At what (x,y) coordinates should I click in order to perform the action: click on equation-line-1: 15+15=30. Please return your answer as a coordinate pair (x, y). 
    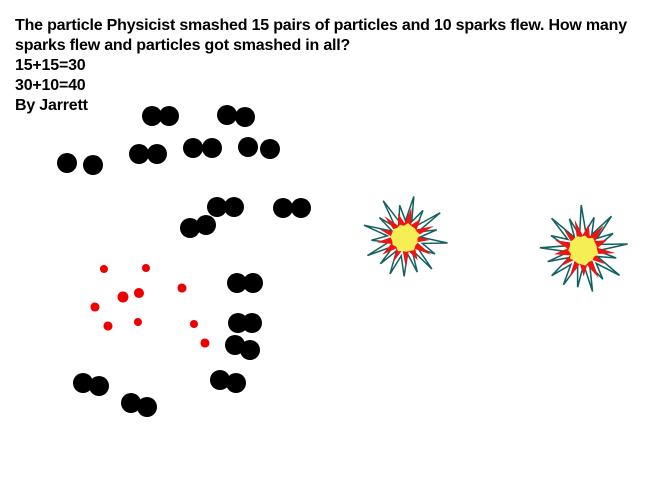
    Looking at the image, I should click on (50, 65).